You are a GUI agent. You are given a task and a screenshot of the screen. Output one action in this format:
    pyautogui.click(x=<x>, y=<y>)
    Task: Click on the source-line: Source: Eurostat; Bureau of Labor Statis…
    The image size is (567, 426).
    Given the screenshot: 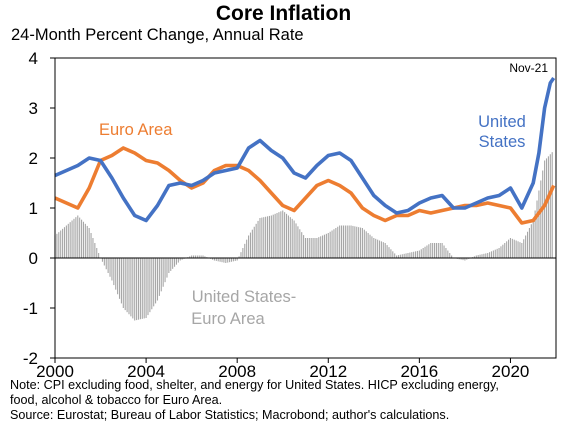 What is the action you would take?
    pyautogui.click(x=230, y=415)
    